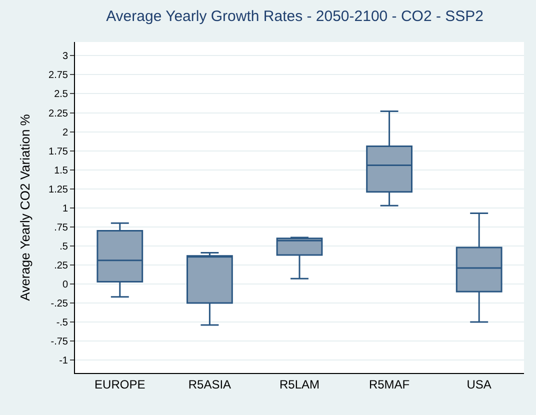 The image size is (536, 415). Describe the element at coordinates (65, 132) in the screenshot. I see `y-tick-label: 2` at that location.